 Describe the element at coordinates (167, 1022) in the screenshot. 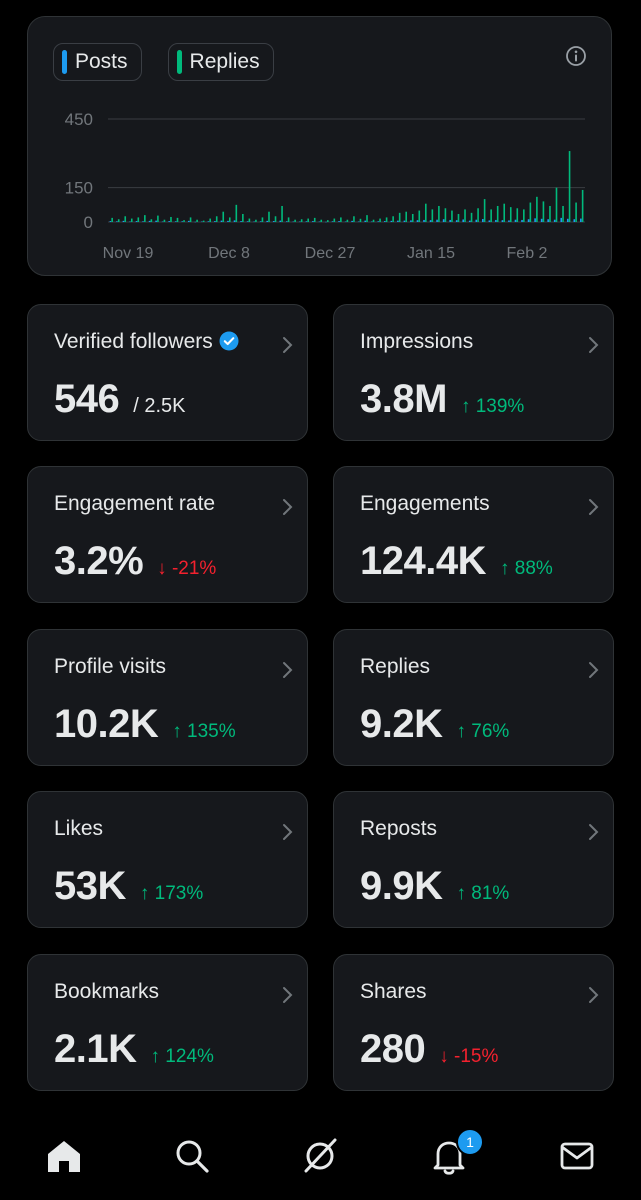

I see `stat-card-bookmarks: Bookmarks 2.1K ↑ 124%` at that location.